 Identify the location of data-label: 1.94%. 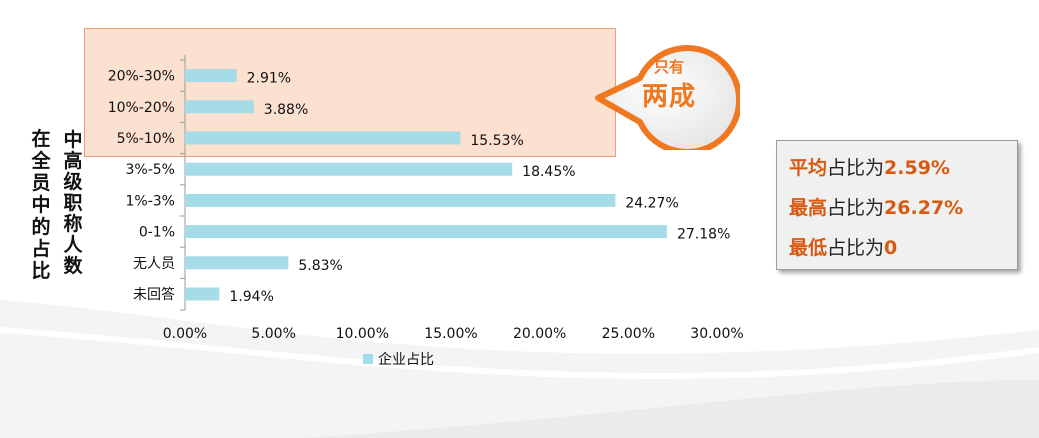
(251, 297).